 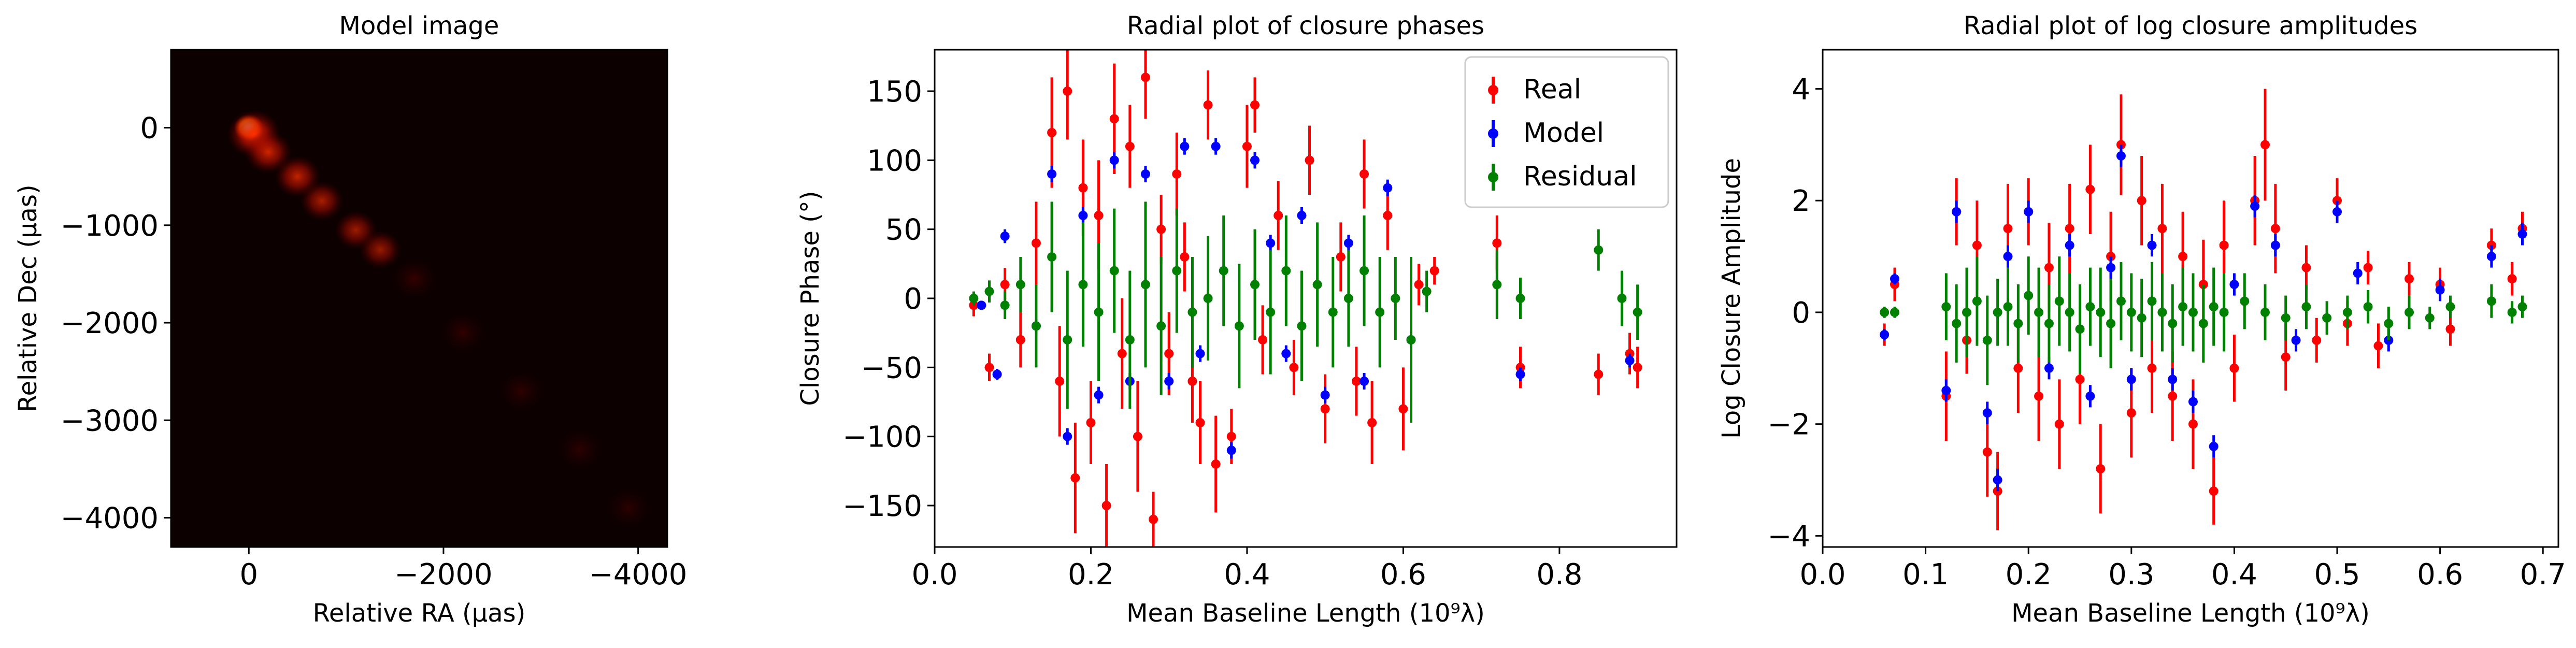 I want to click on cp-y-tick-label: 150, so click(x=894, y=92).